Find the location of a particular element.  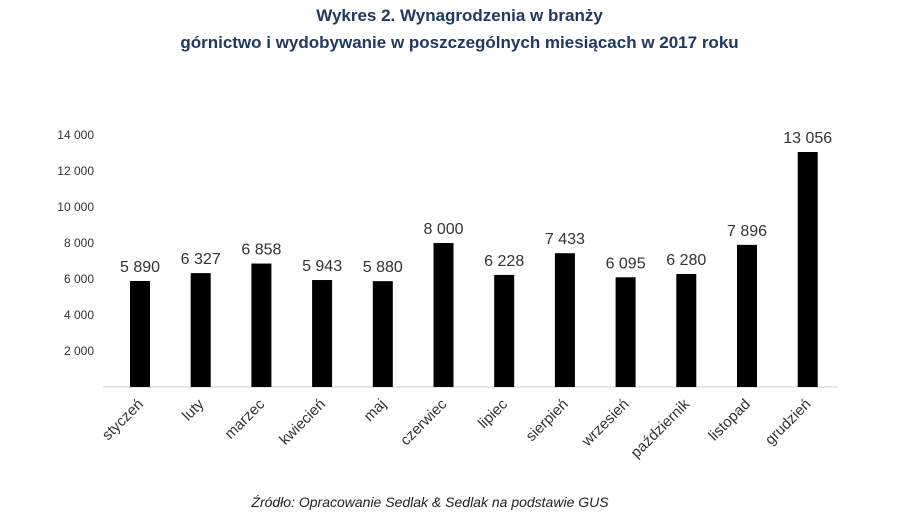

y-tick-label: 8 000 is located at coordinates (79, 243).